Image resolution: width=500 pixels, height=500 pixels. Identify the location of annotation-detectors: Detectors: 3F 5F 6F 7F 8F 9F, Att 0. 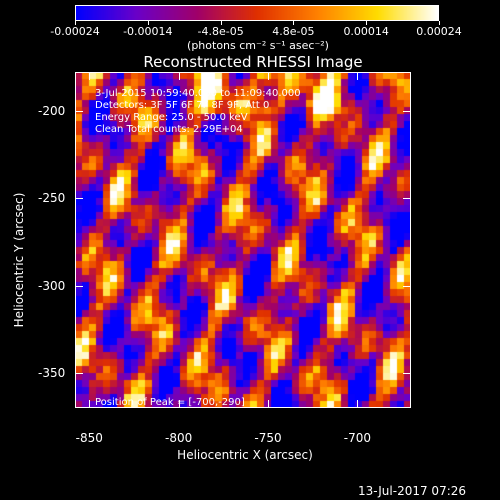
(182, 105).